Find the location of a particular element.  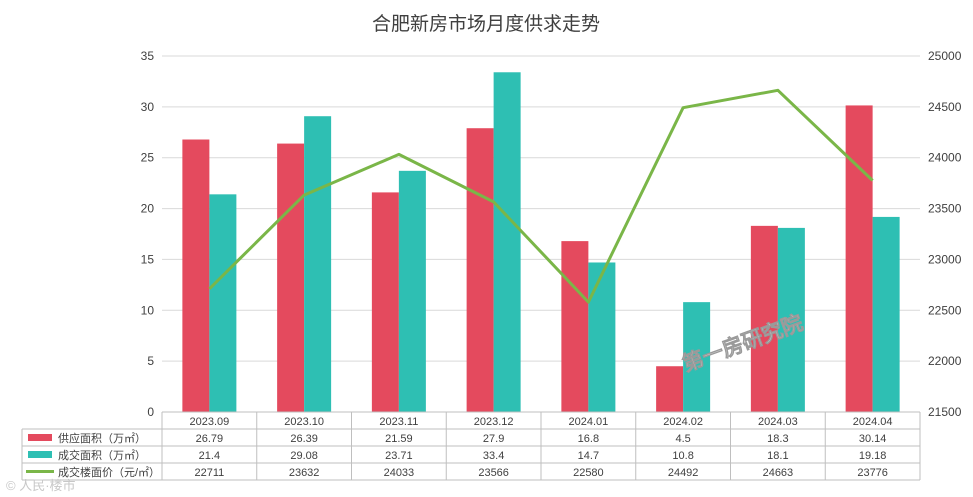

legend-label-3: 成交楼面价（元/㎡） is located at coordinates (109, 472).